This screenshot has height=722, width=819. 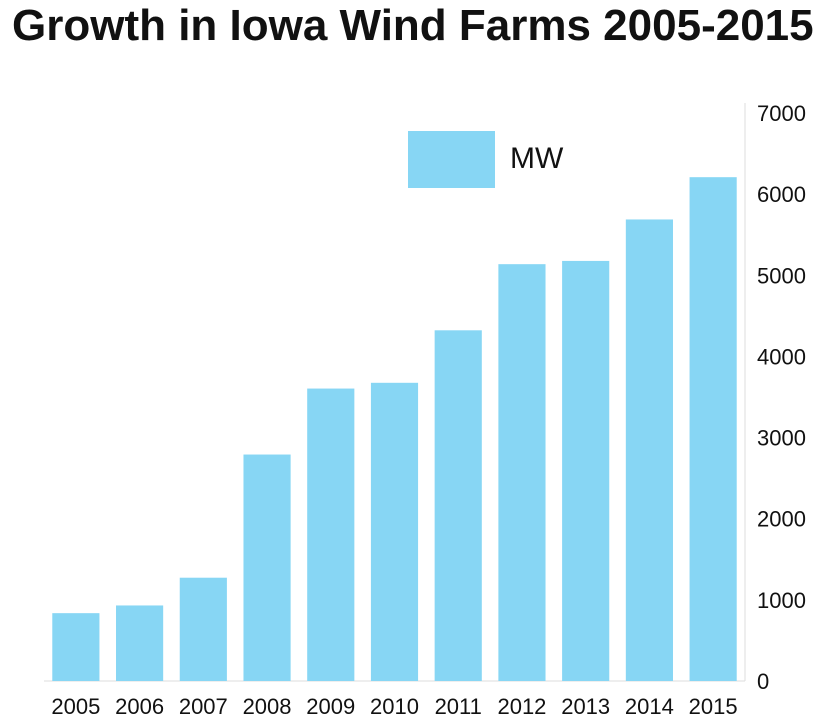 I want to click on legend-label: MW, so click(x=537, y=158).